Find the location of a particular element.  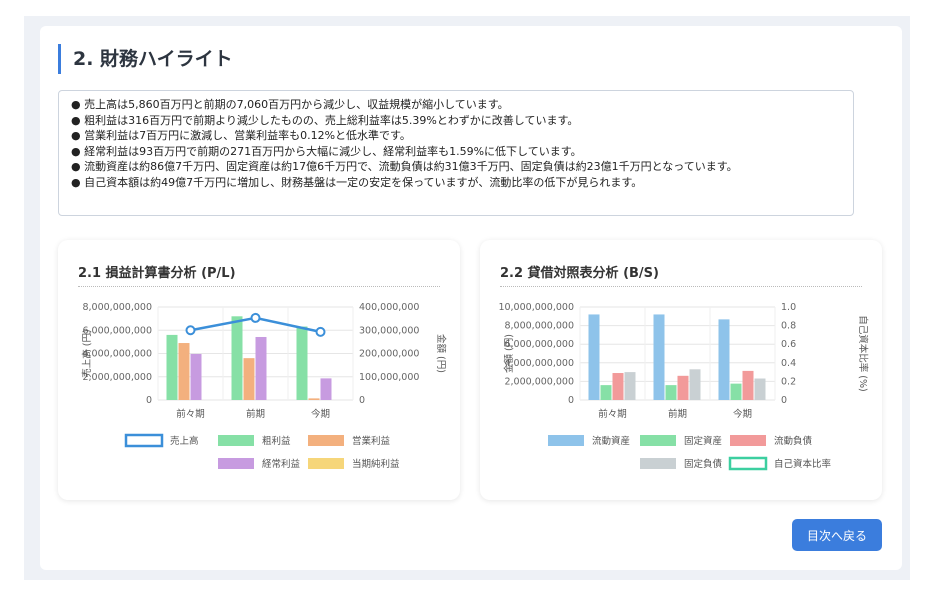

y-right-tick-label: 400,000,000 is located at coordinates (389, 307).